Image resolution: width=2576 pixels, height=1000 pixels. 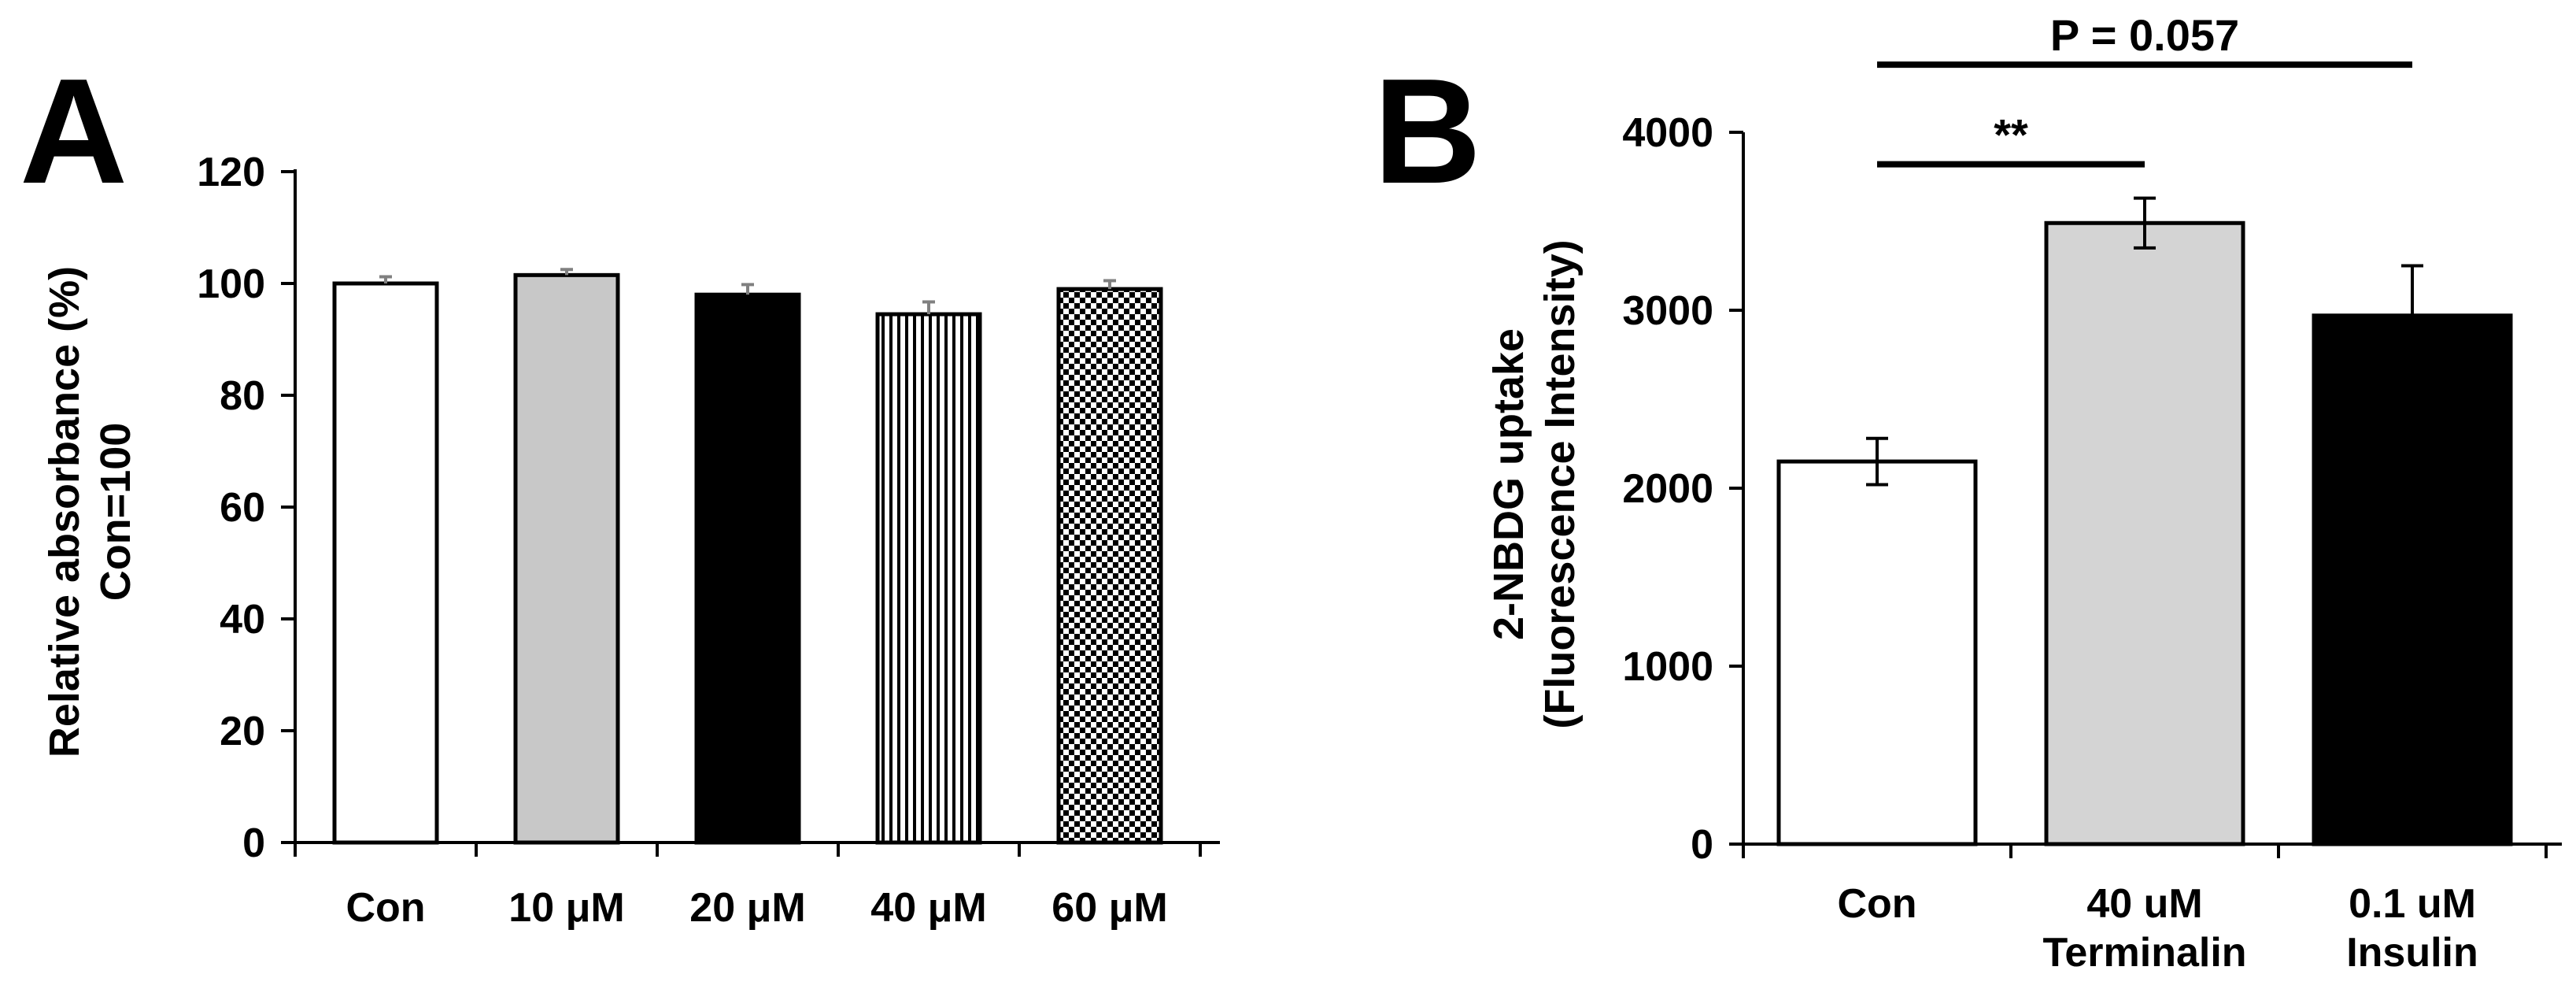 I want to click on significance-label: **, so click(x=2011, y=135).